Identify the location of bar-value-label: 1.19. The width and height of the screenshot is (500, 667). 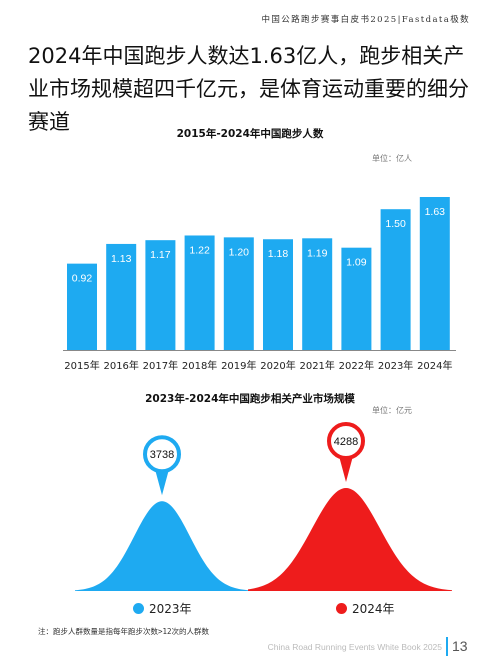
(317, 253).